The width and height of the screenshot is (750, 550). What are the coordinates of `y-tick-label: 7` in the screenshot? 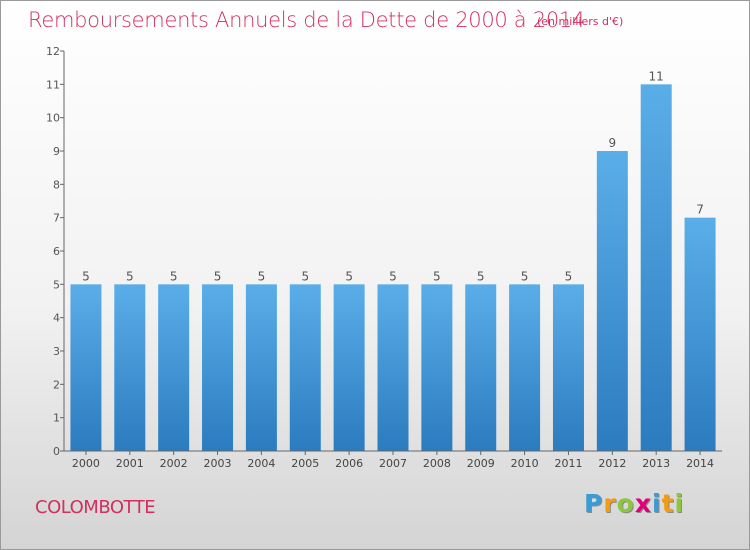 It's located at (56, 218).